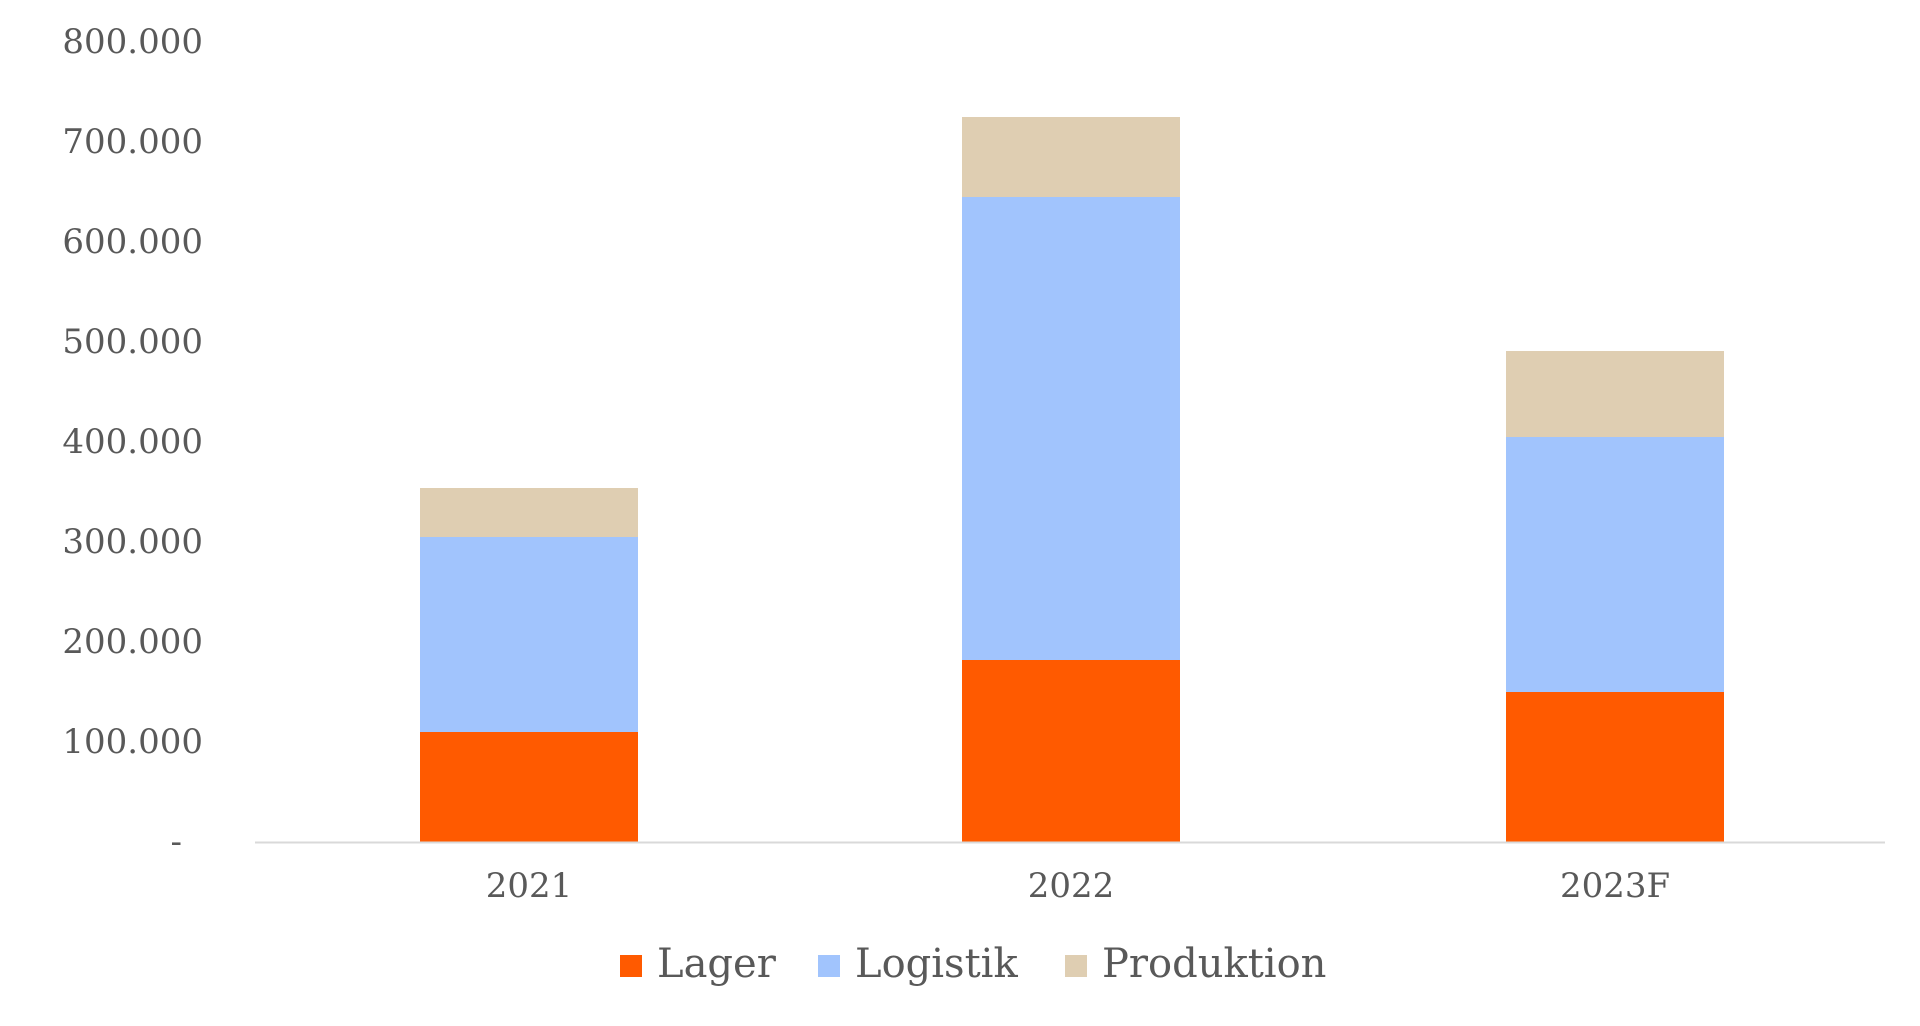 The width and height of the screenshot is (1920, 1026). I want to click on legend: Lager Logistik Produktion, so click(973, 964).